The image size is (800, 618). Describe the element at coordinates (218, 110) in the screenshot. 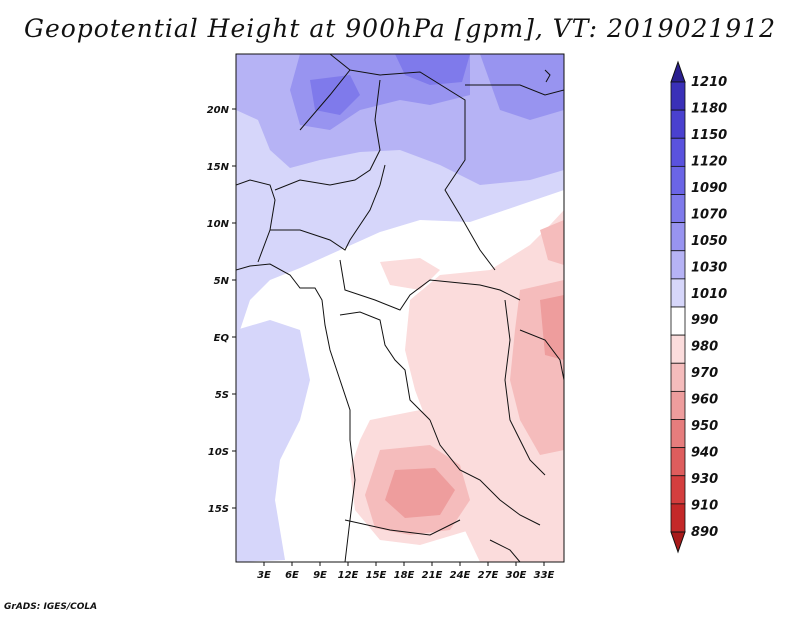

I see `lat-label-20n: 20N` at that location.